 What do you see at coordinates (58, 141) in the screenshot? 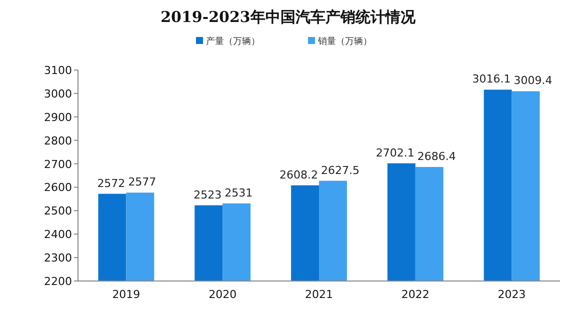
I see `y-tick-label: 2800` at bounding box center [58, 141].